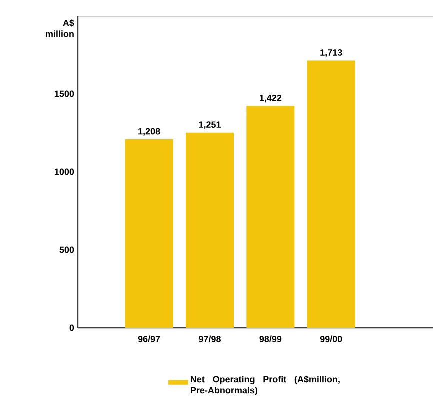 This screenshot has width=433, height=412. I want to click on text: 1,713, so click(331, 54).